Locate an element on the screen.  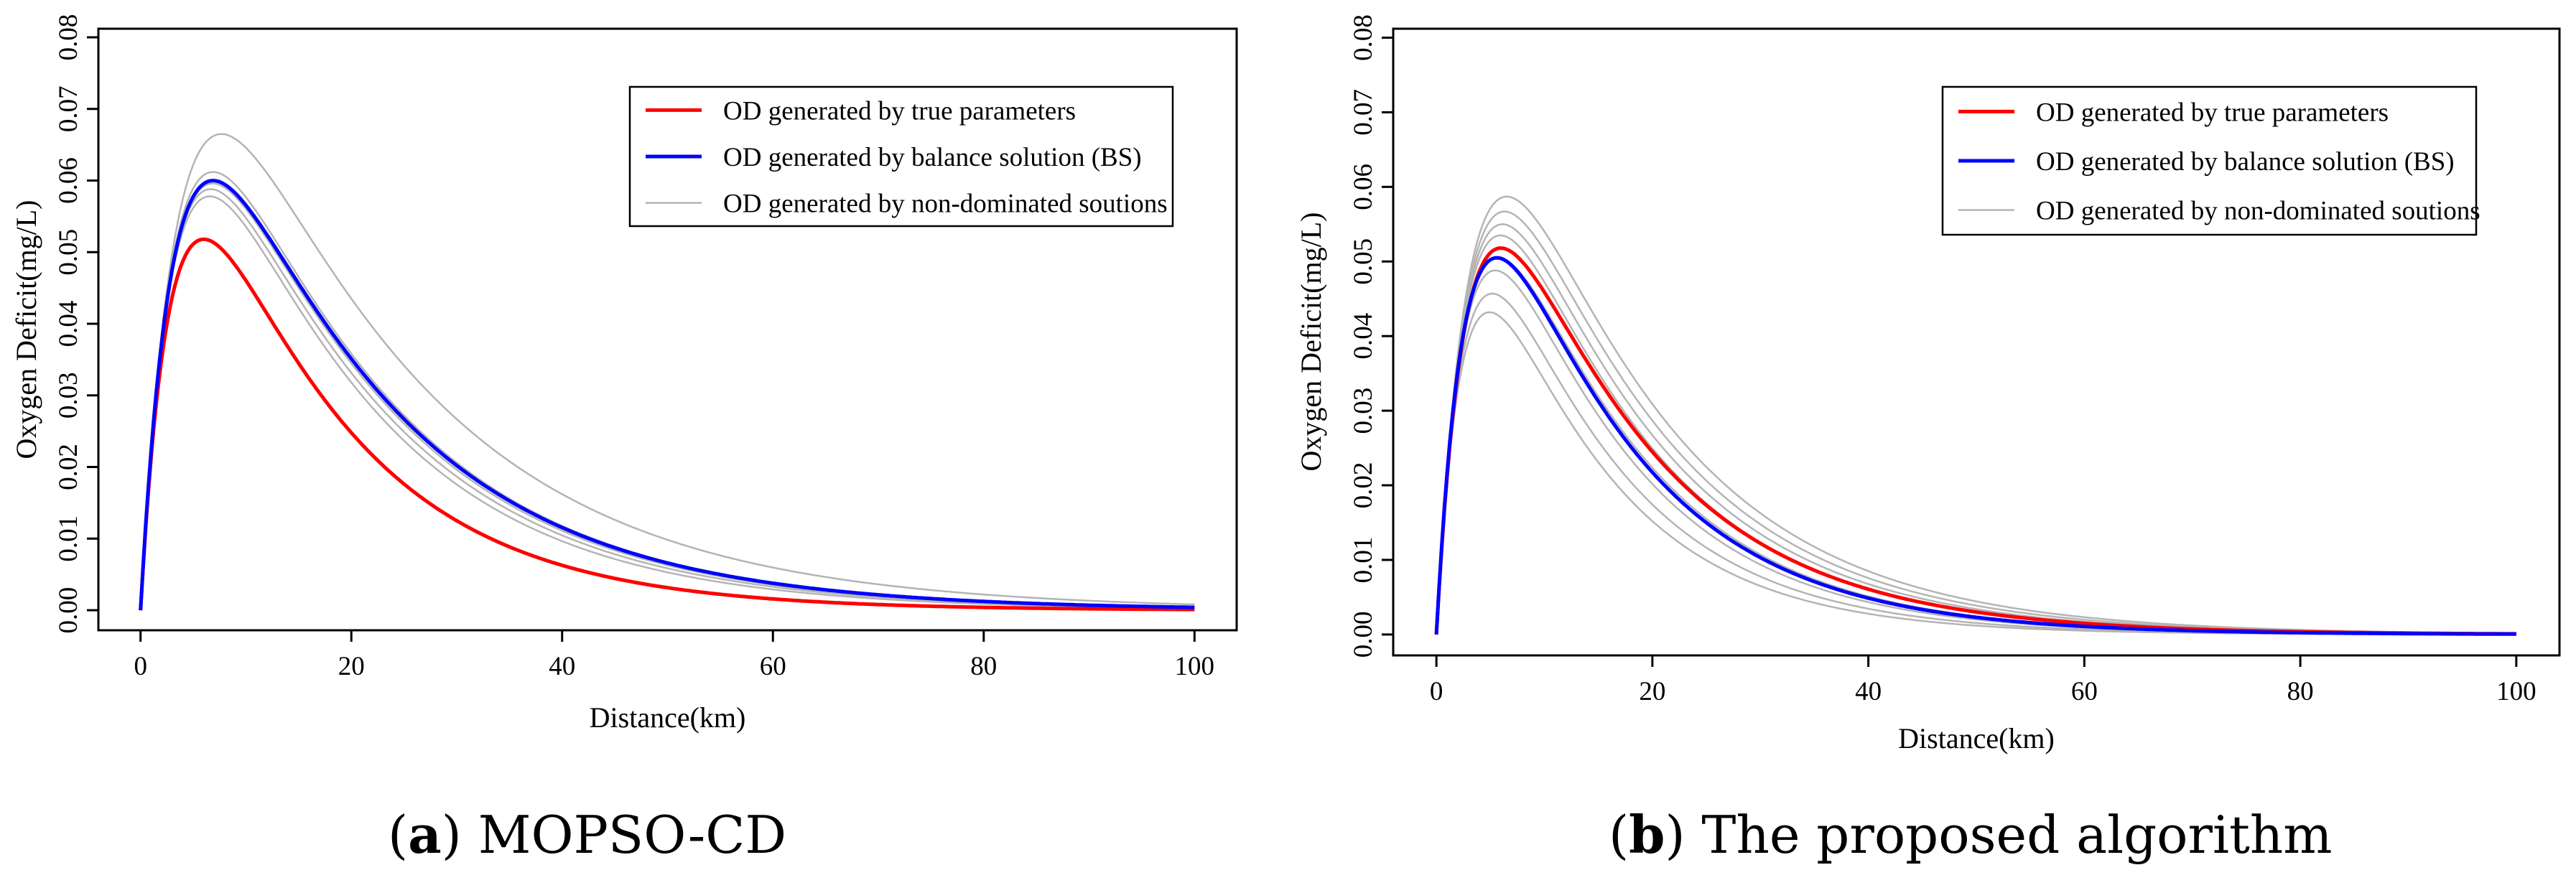
caption-b-letter: b is located at coordinates (1647, 834).